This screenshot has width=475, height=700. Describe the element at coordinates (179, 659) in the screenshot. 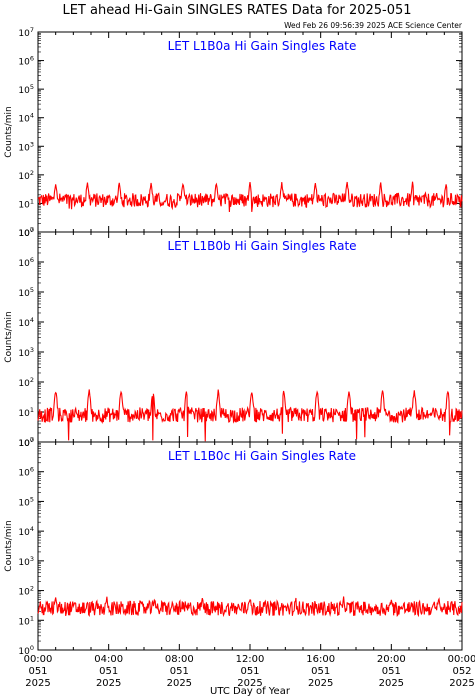

I see `x-tick-label-time: 08:00` at that location.